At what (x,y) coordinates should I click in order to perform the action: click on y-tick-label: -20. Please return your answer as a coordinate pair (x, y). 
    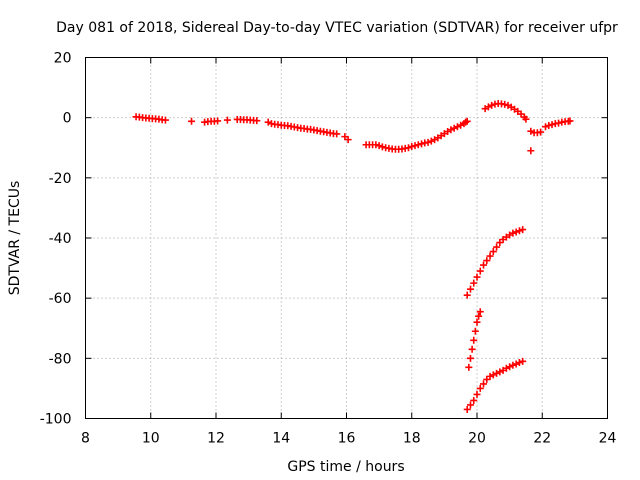
    Looking at the image, I should click on (60, 179).